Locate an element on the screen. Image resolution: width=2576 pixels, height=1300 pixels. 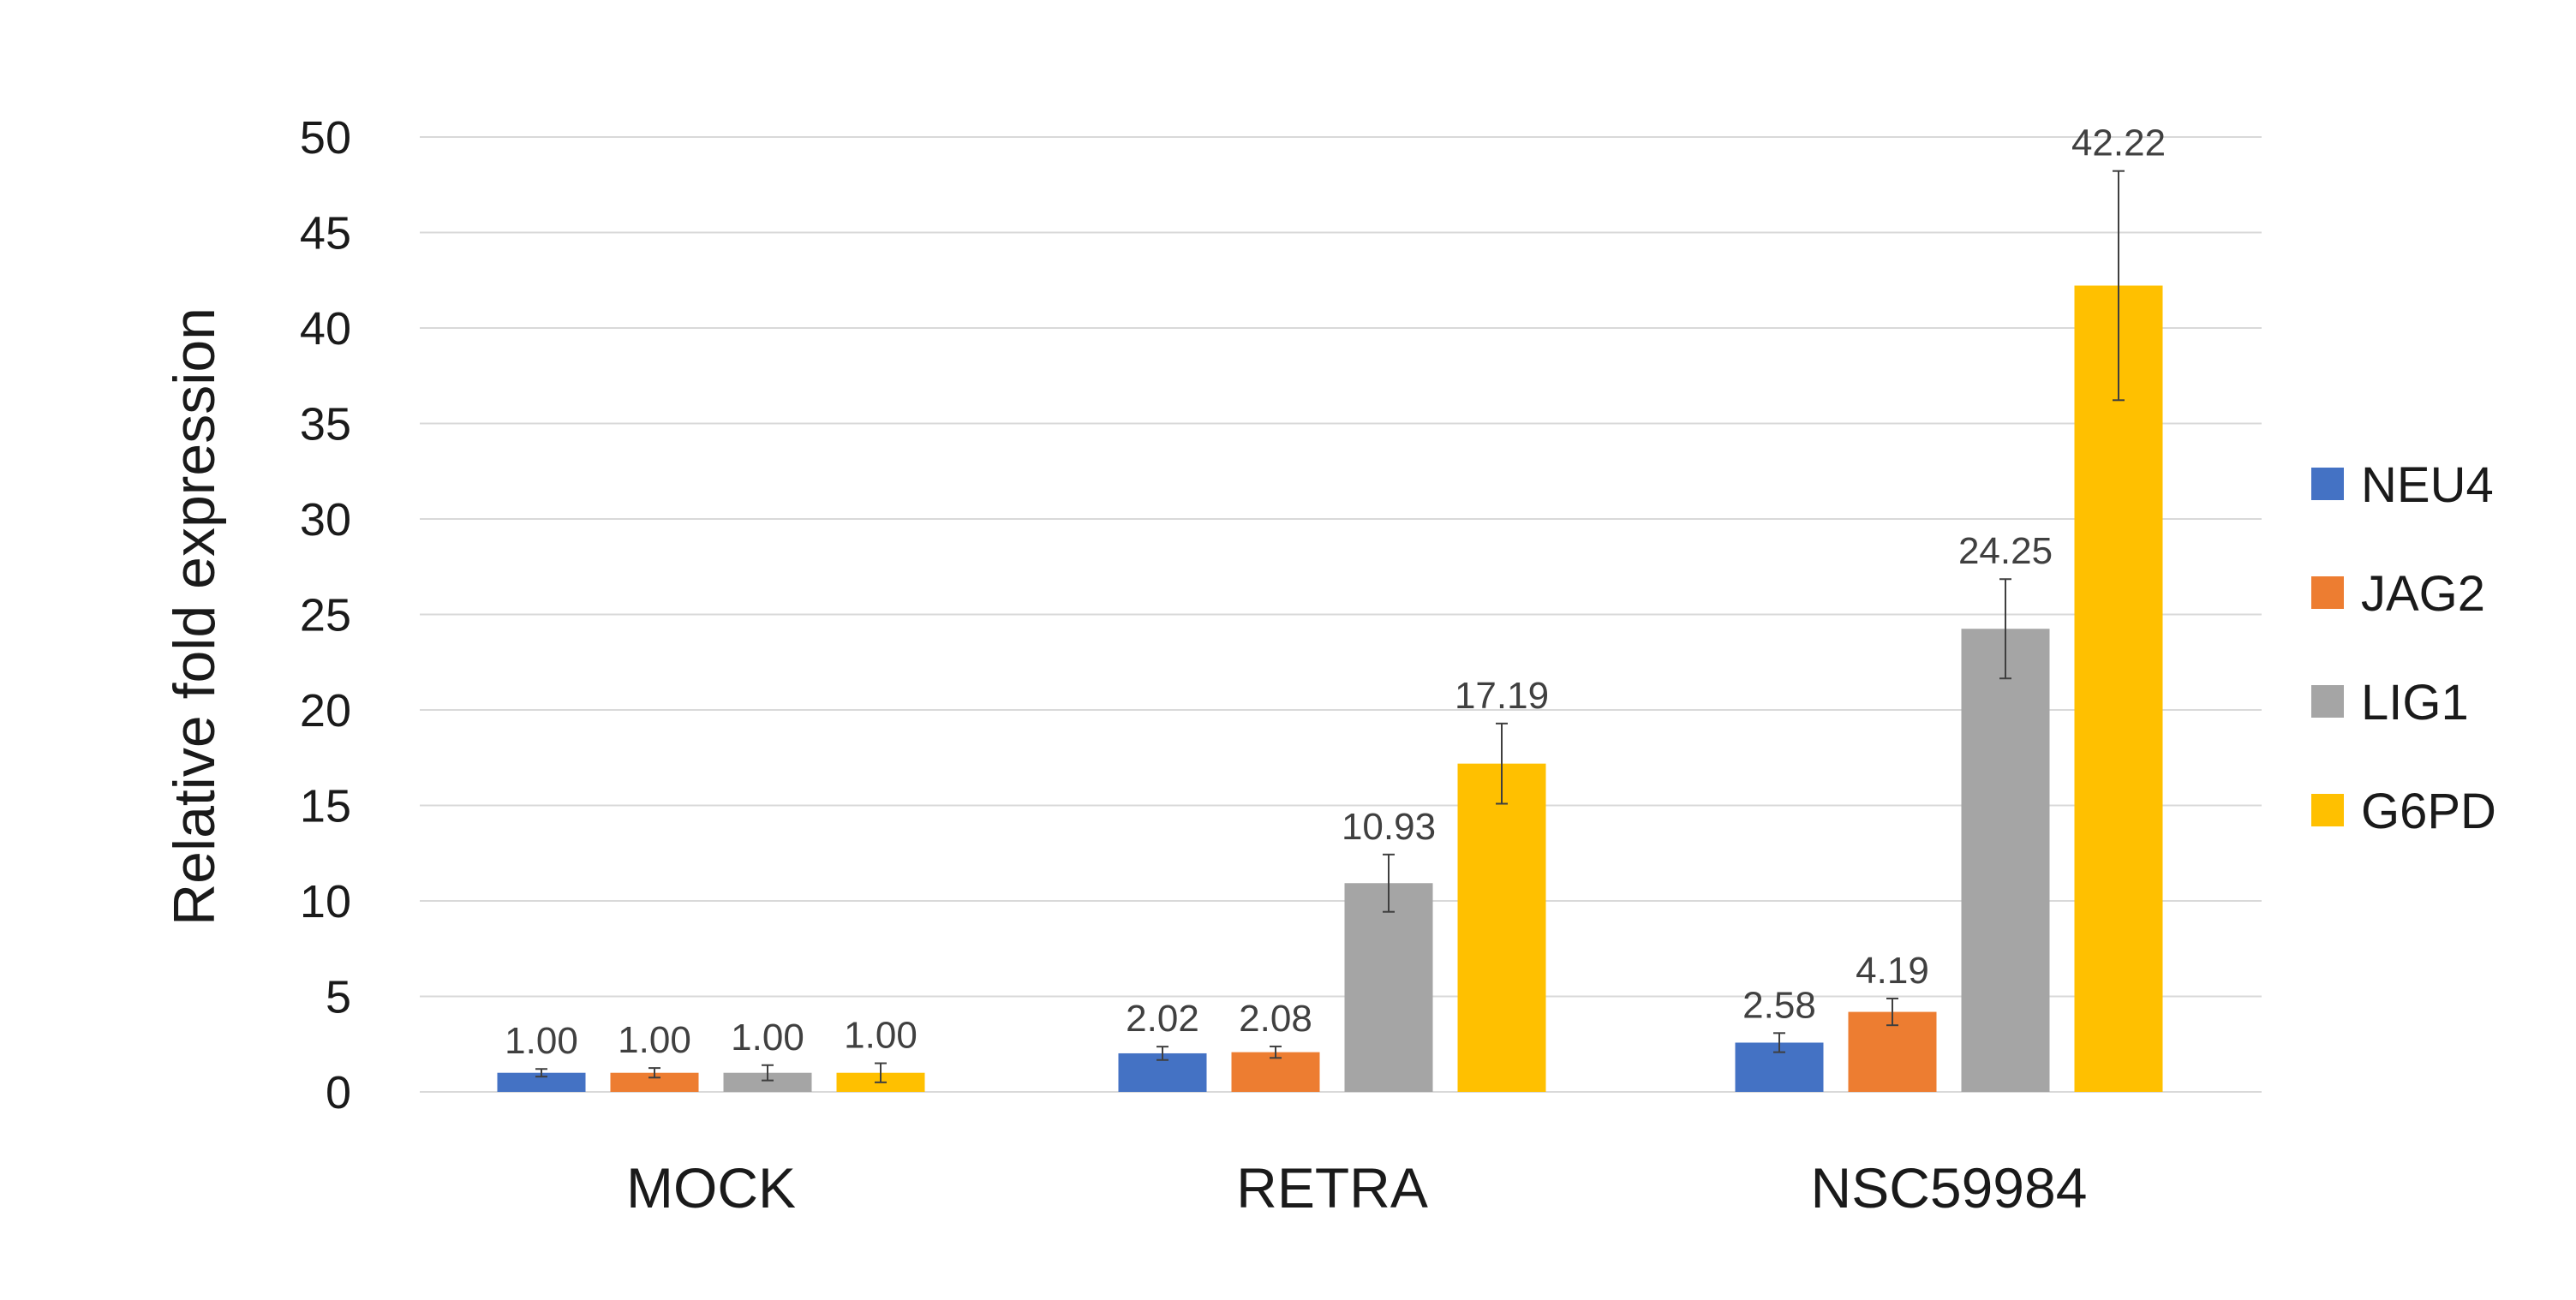
y-tick-label: 25 is located at coordinates (326, 615).